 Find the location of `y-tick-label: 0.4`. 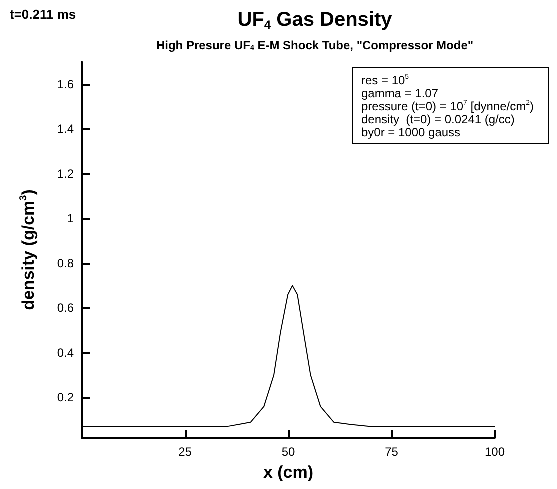

y-tick-label: 0.4 is located at coordinates (65, 353).